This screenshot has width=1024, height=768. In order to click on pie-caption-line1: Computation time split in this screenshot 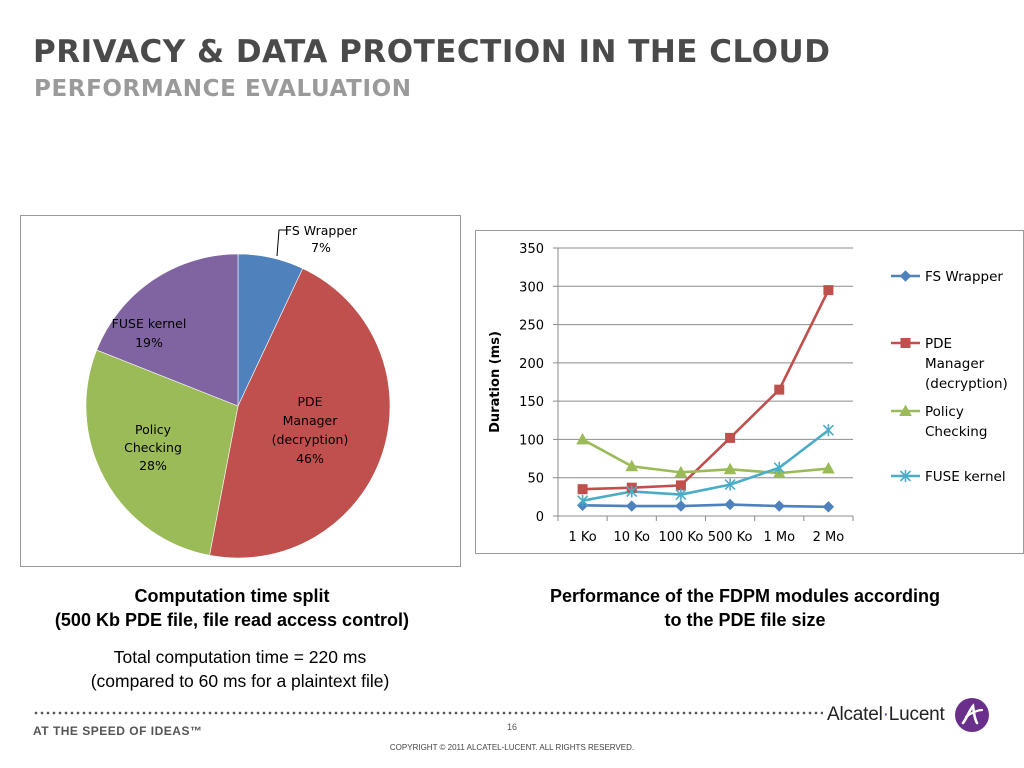, I will do `click(232, 596)`.